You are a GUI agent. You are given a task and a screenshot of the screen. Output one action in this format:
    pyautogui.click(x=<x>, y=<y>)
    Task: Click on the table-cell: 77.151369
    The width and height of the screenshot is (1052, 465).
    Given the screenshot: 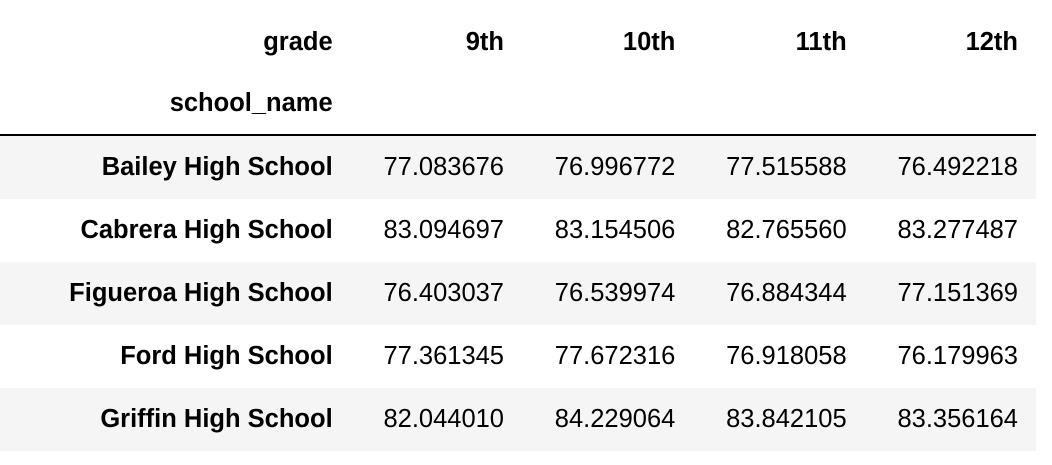 What is the action you would take?
    pyautogui.click(x=957, y=293)
    